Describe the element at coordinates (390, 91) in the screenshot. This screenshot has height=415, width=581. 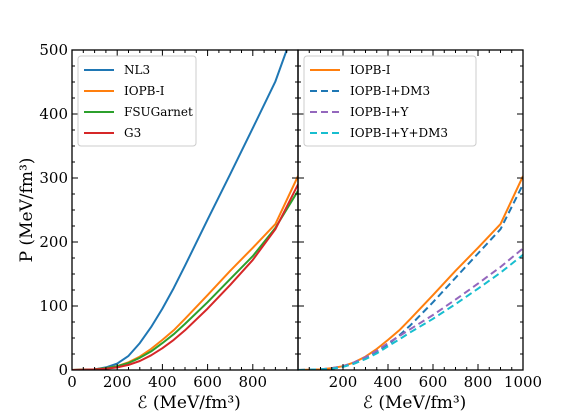
I see `right-legend-label: IOPB-I+DM3` at that location.